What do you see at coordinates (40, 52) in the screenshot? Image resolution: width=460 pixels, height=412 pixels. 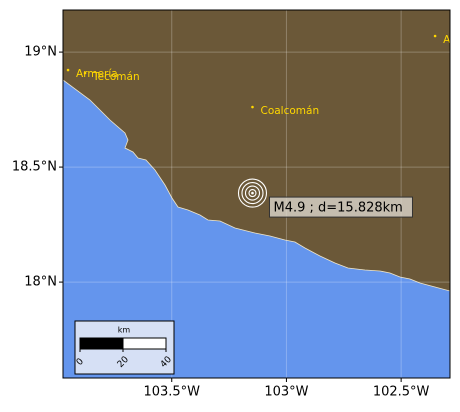 I see `y-tick-label: 19°N` at bounding box center [40, 52].